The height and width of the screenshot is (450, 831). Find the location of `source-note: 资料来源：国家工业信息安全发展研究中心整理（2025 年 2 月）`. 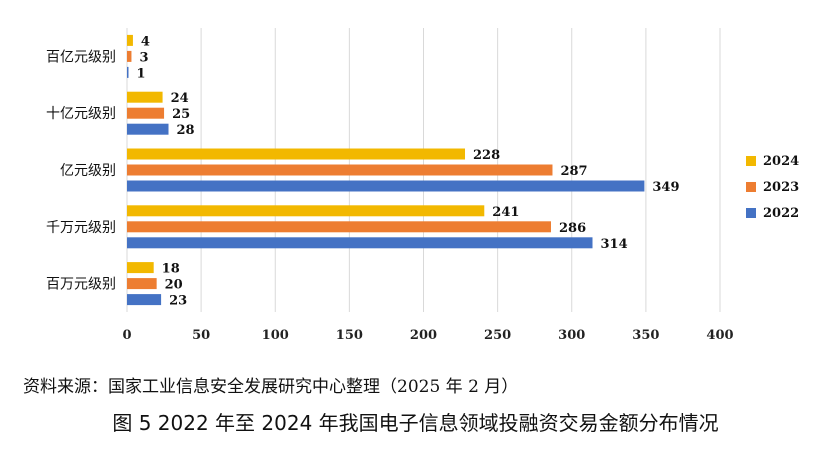

source-note: 资料来源：国家工业信息安全发展研究中心整理（2025 年 2 月） is located at coordinates (271, 387).